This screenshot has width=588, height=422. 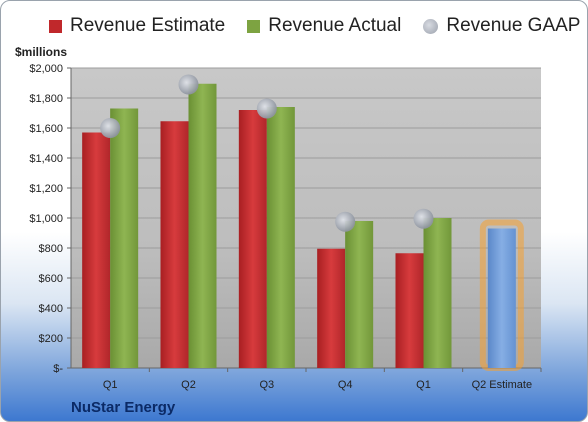 What do you see at coordinates (51, 249) in the screenshot?
I see `y-tick-label: $800` at bounding box center [51, 249].